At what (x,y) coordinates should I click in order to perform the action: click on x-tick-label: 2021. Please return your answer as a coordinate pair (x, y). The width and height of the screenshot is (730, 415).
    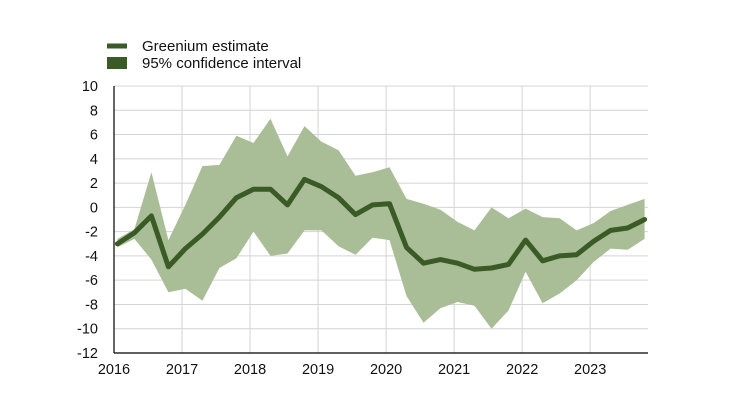
    Looking at the image, I should click on (454, 370).